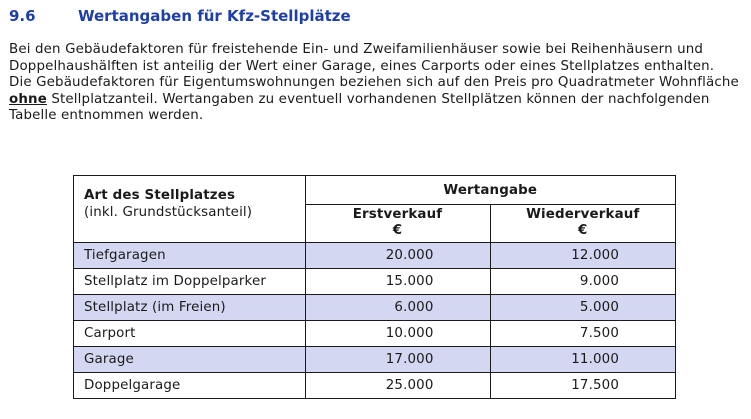 Image resolution: width=751 pixels, height=419 pixels. What do you see at coordinates (214, 16) in the screenshot?
I see `section-title: Wertangaben für Kfz-Stellplätze` at bounding box center [214, 16].